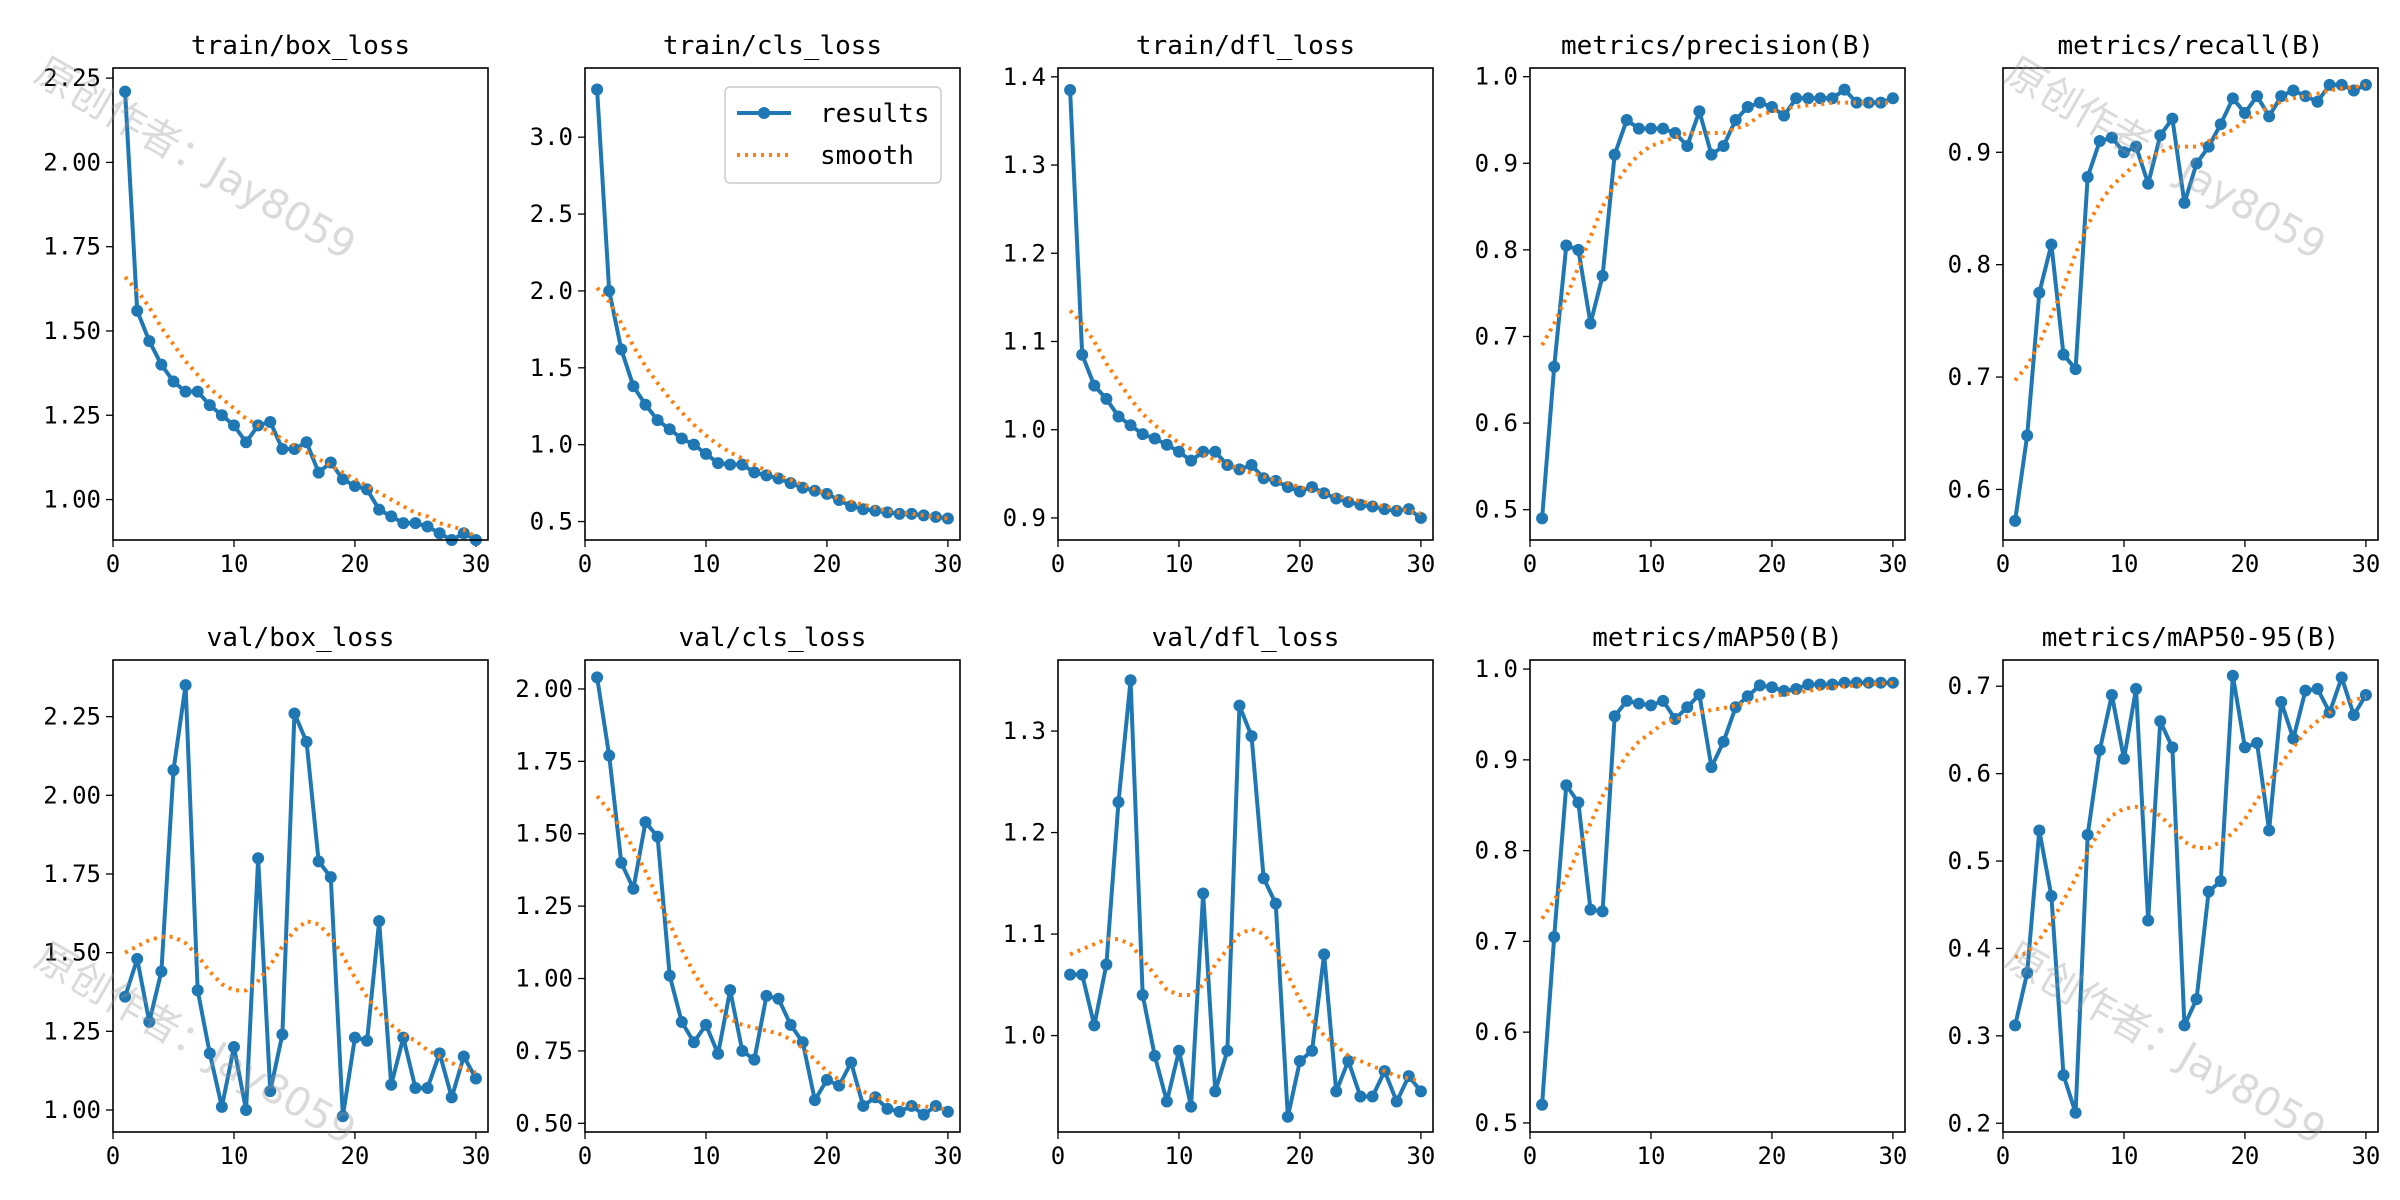 The width and height of the screenshot is (2400, 1200). What do you see at coordinates (1717, 638) in the screenshot?
I see `chart-title: metrics/mAP50(B)` at bounding box center [1717, 638].